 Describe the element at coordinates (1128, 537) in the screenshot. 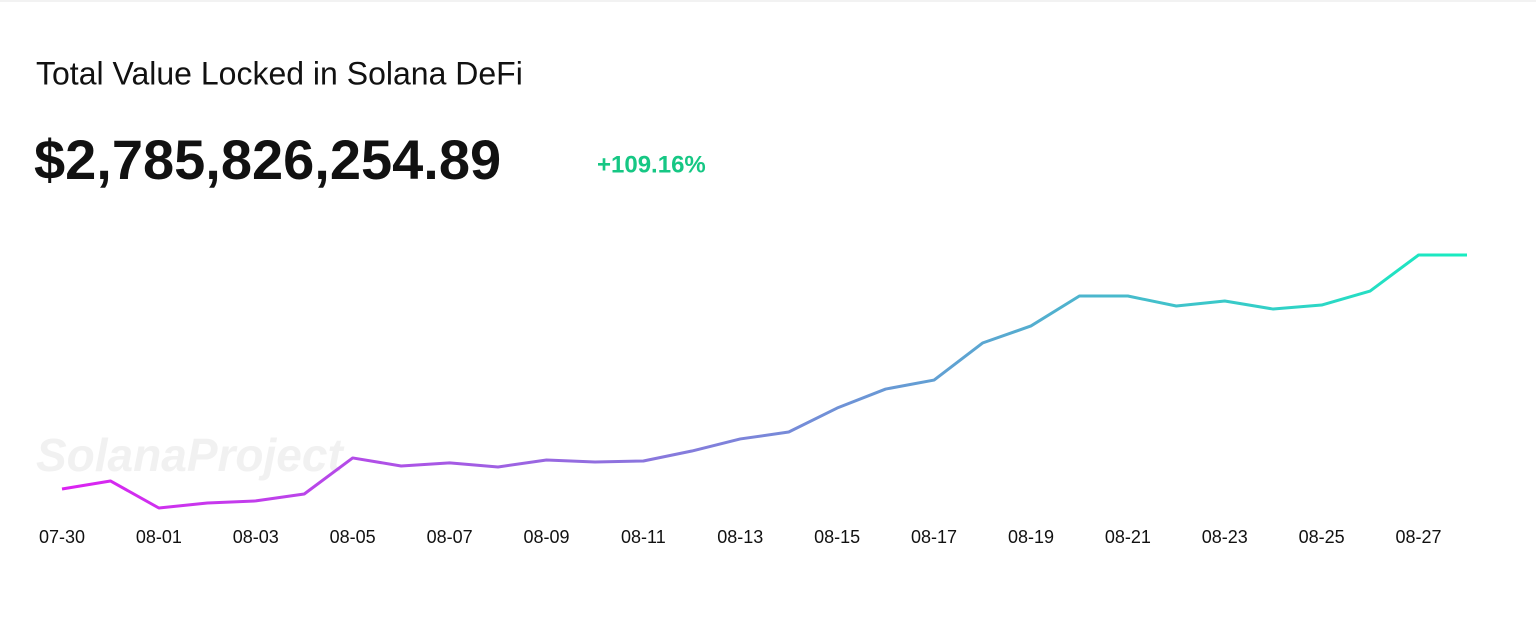

I see `x-tick-label: 08-21` at that location.